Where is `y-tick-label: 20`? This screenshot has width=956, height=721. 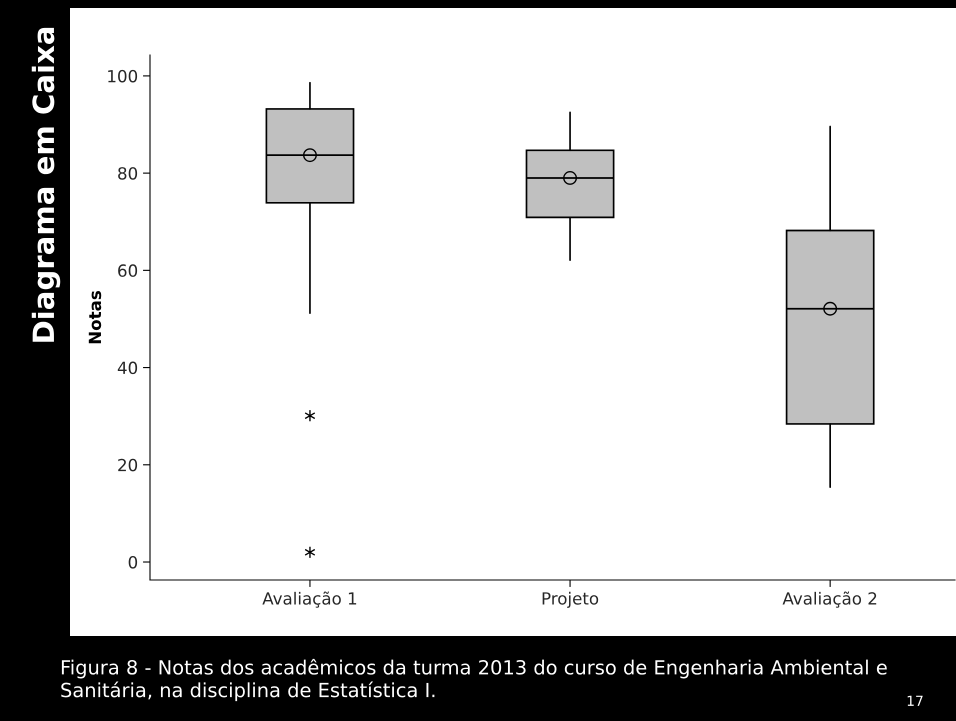
y-tick-label: 20 is located at coordinates (128, 465).